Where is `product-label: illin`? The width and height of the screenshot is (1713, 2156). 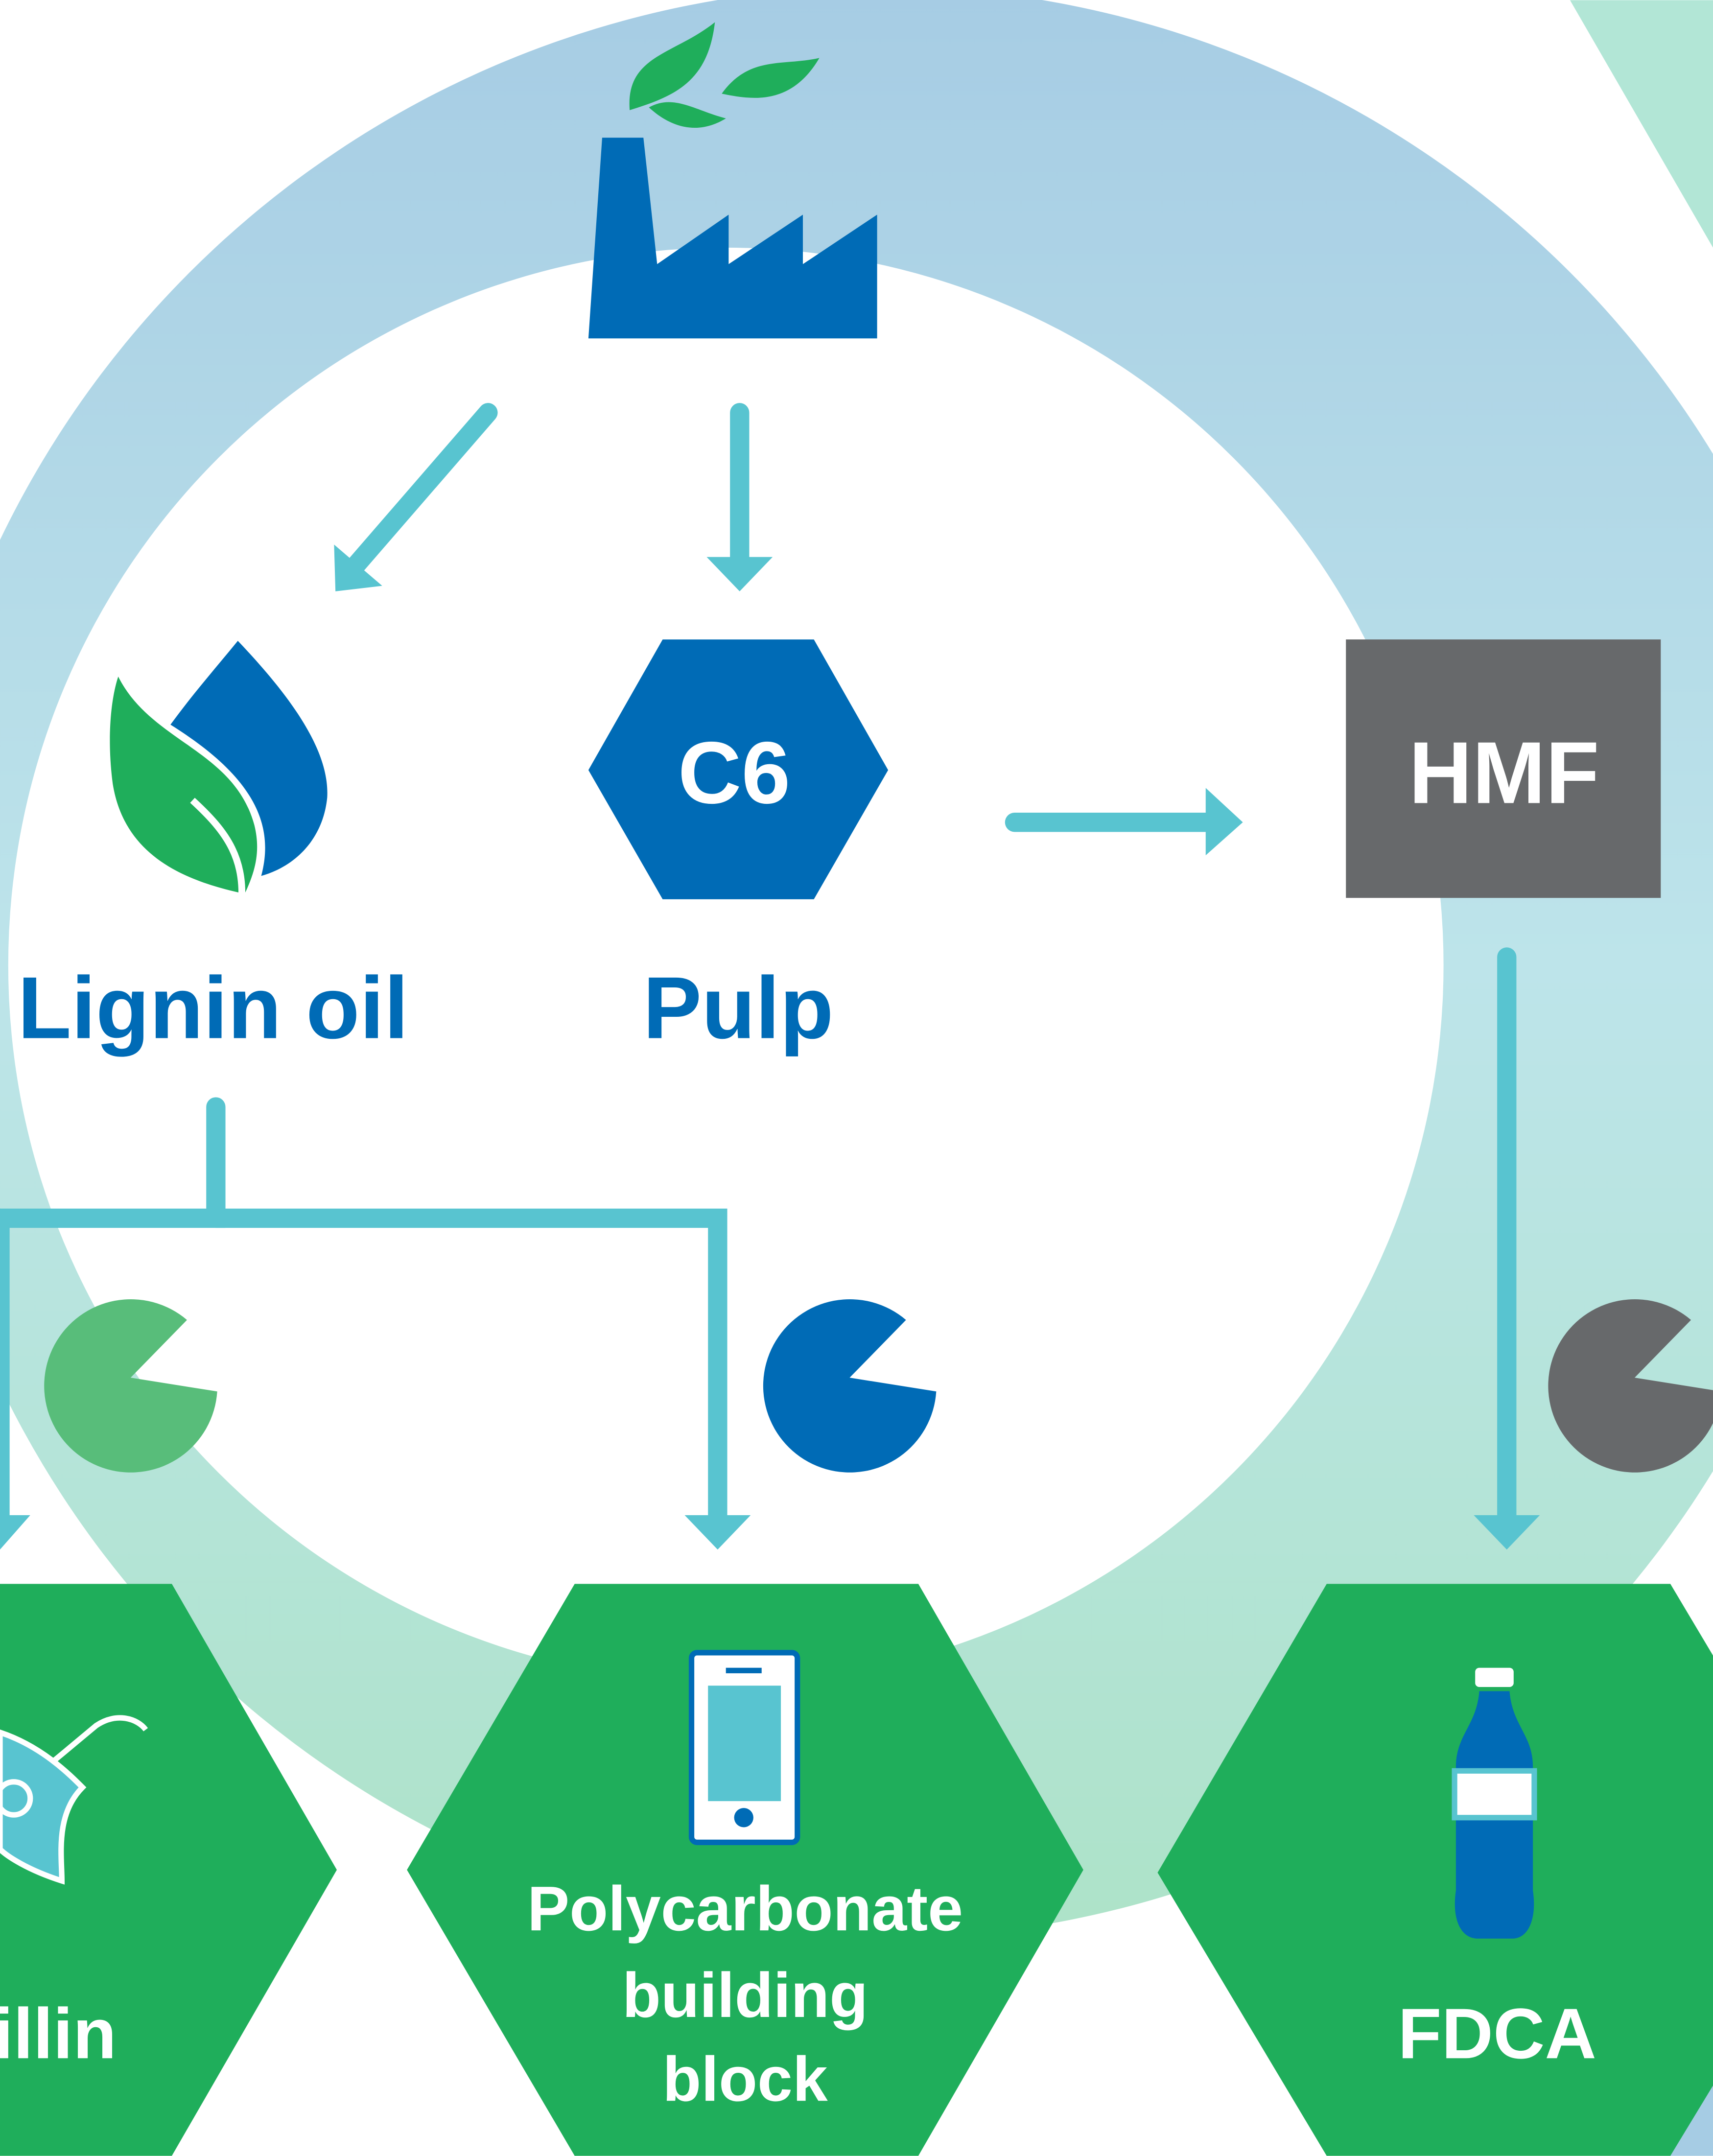 product-label: illin is located at coordinates (58, 2033).